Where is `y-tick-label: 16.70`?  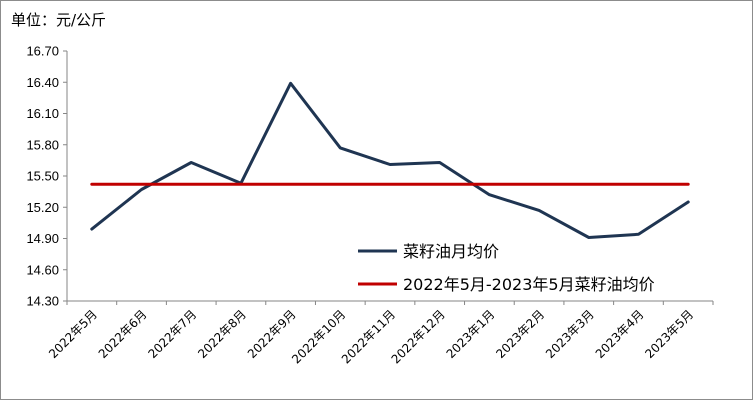 y-tick-label: 16.70 is located at coordinates (42, 51).